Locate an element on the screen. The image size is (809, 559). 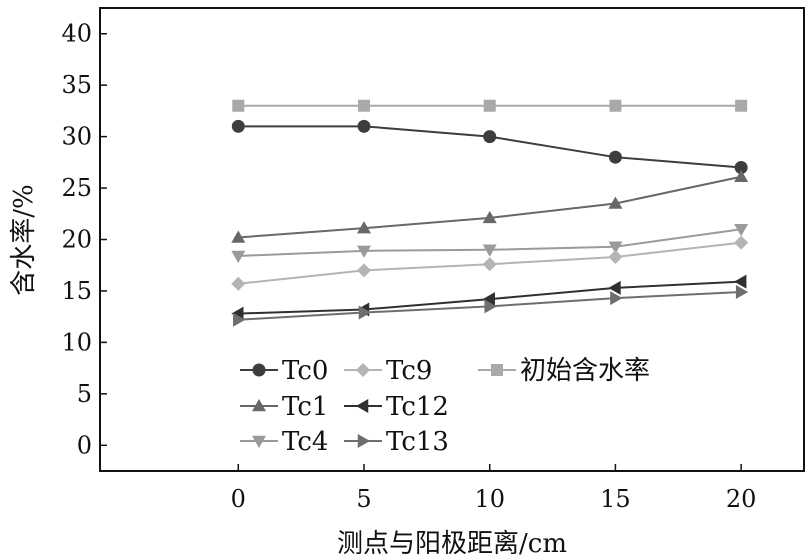
legend-entry: 初始含水率 is located at coordinates (564, 371).